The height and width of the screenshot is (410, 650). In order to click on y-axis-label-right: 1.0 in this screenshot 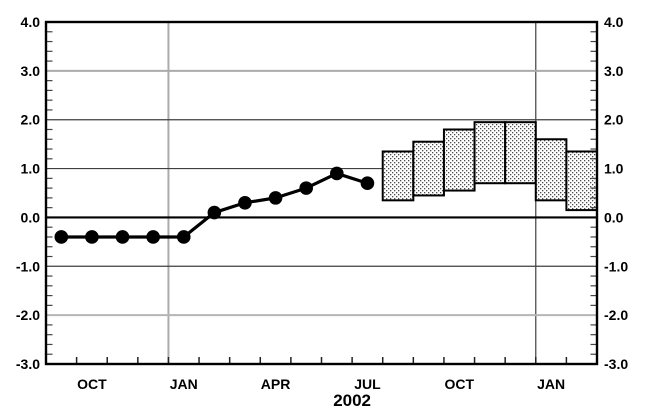, I will do `click(614, 169)`.